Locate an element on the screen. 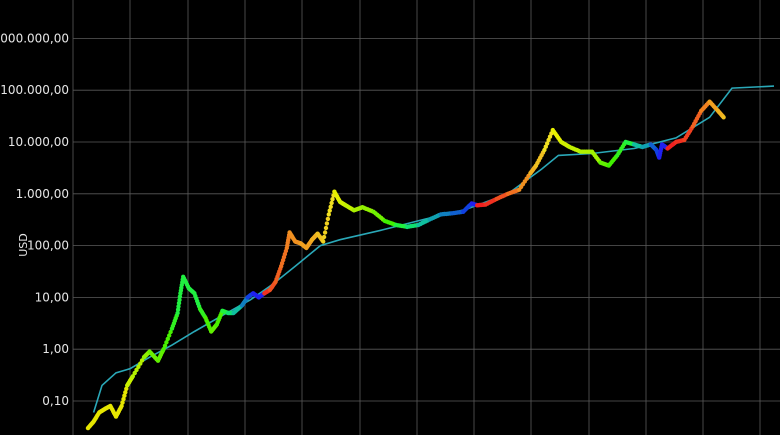 The image size is (780, 435). y-tick-label: 1,00 is located at coordinates (55, 349).